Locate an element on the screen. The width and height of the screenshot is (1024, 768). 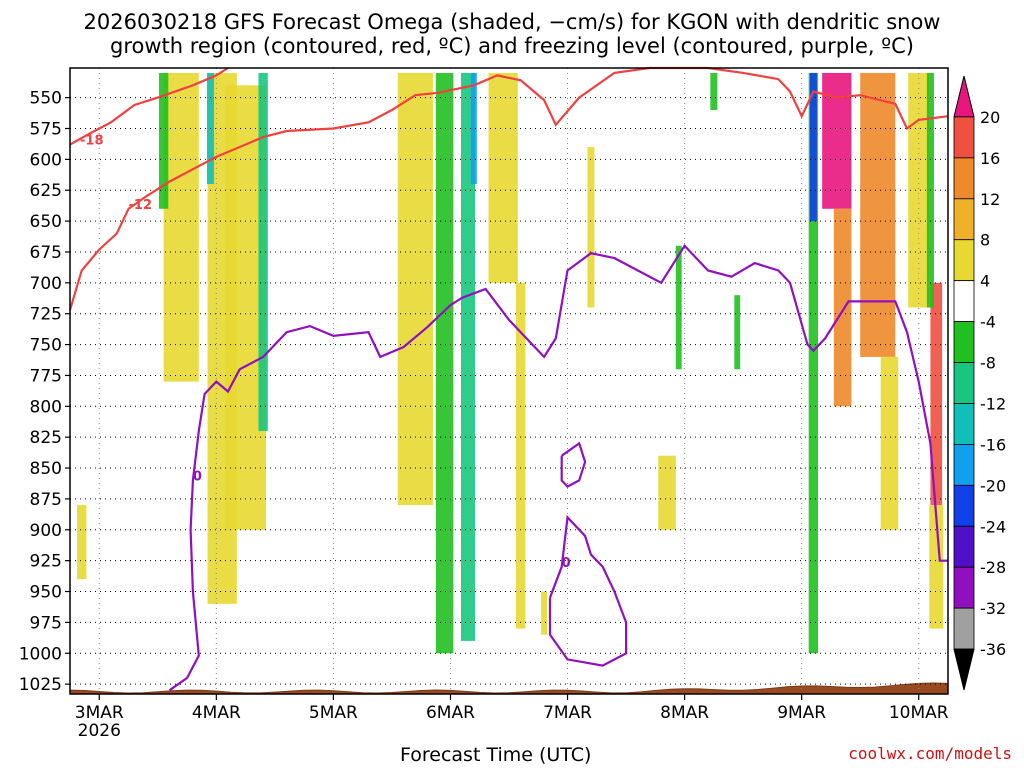
y-tick-label: 725 is located at coordinates (46, 315).